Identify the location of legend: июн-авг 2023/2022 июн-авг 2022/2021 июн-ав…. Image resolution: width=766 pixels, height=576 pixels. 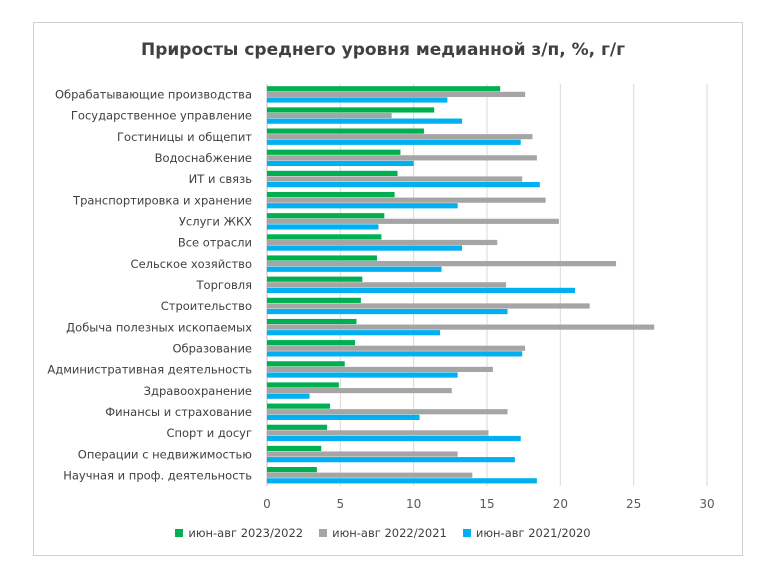
(383, 533).